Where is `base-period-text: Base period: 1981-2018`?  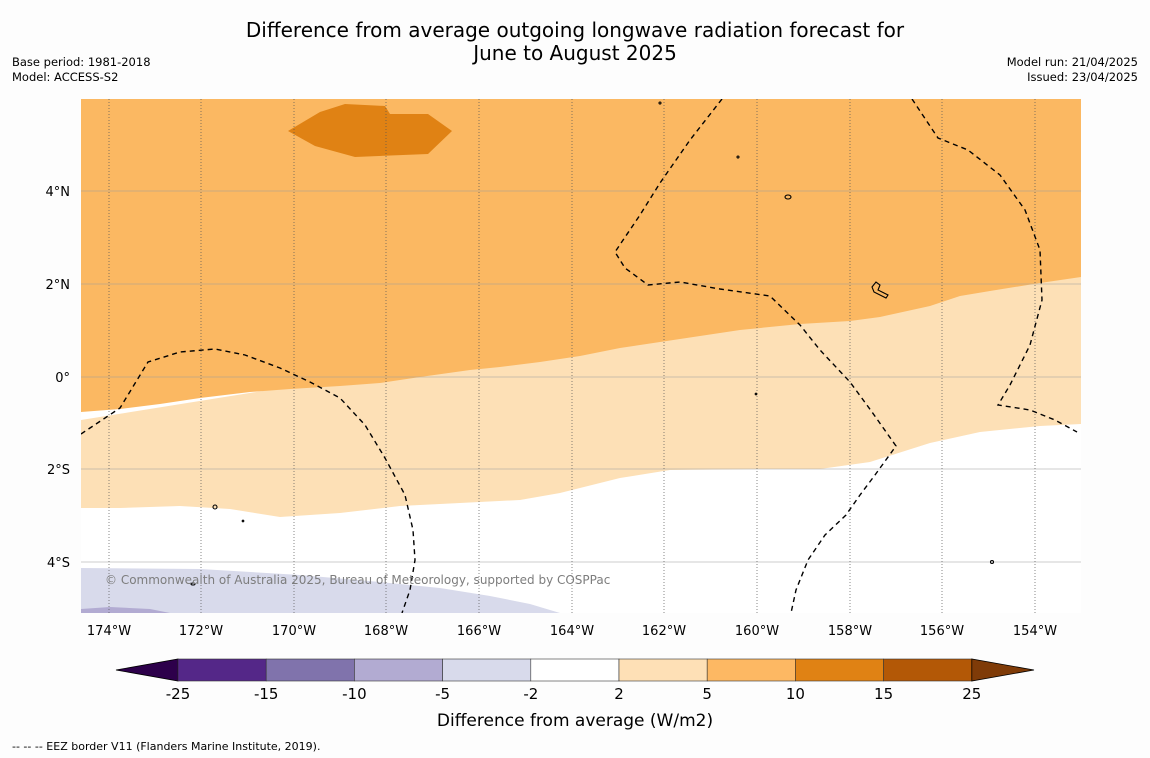 base-period-text: Base period: 1981-2018 is located at coordinates (81, 62).